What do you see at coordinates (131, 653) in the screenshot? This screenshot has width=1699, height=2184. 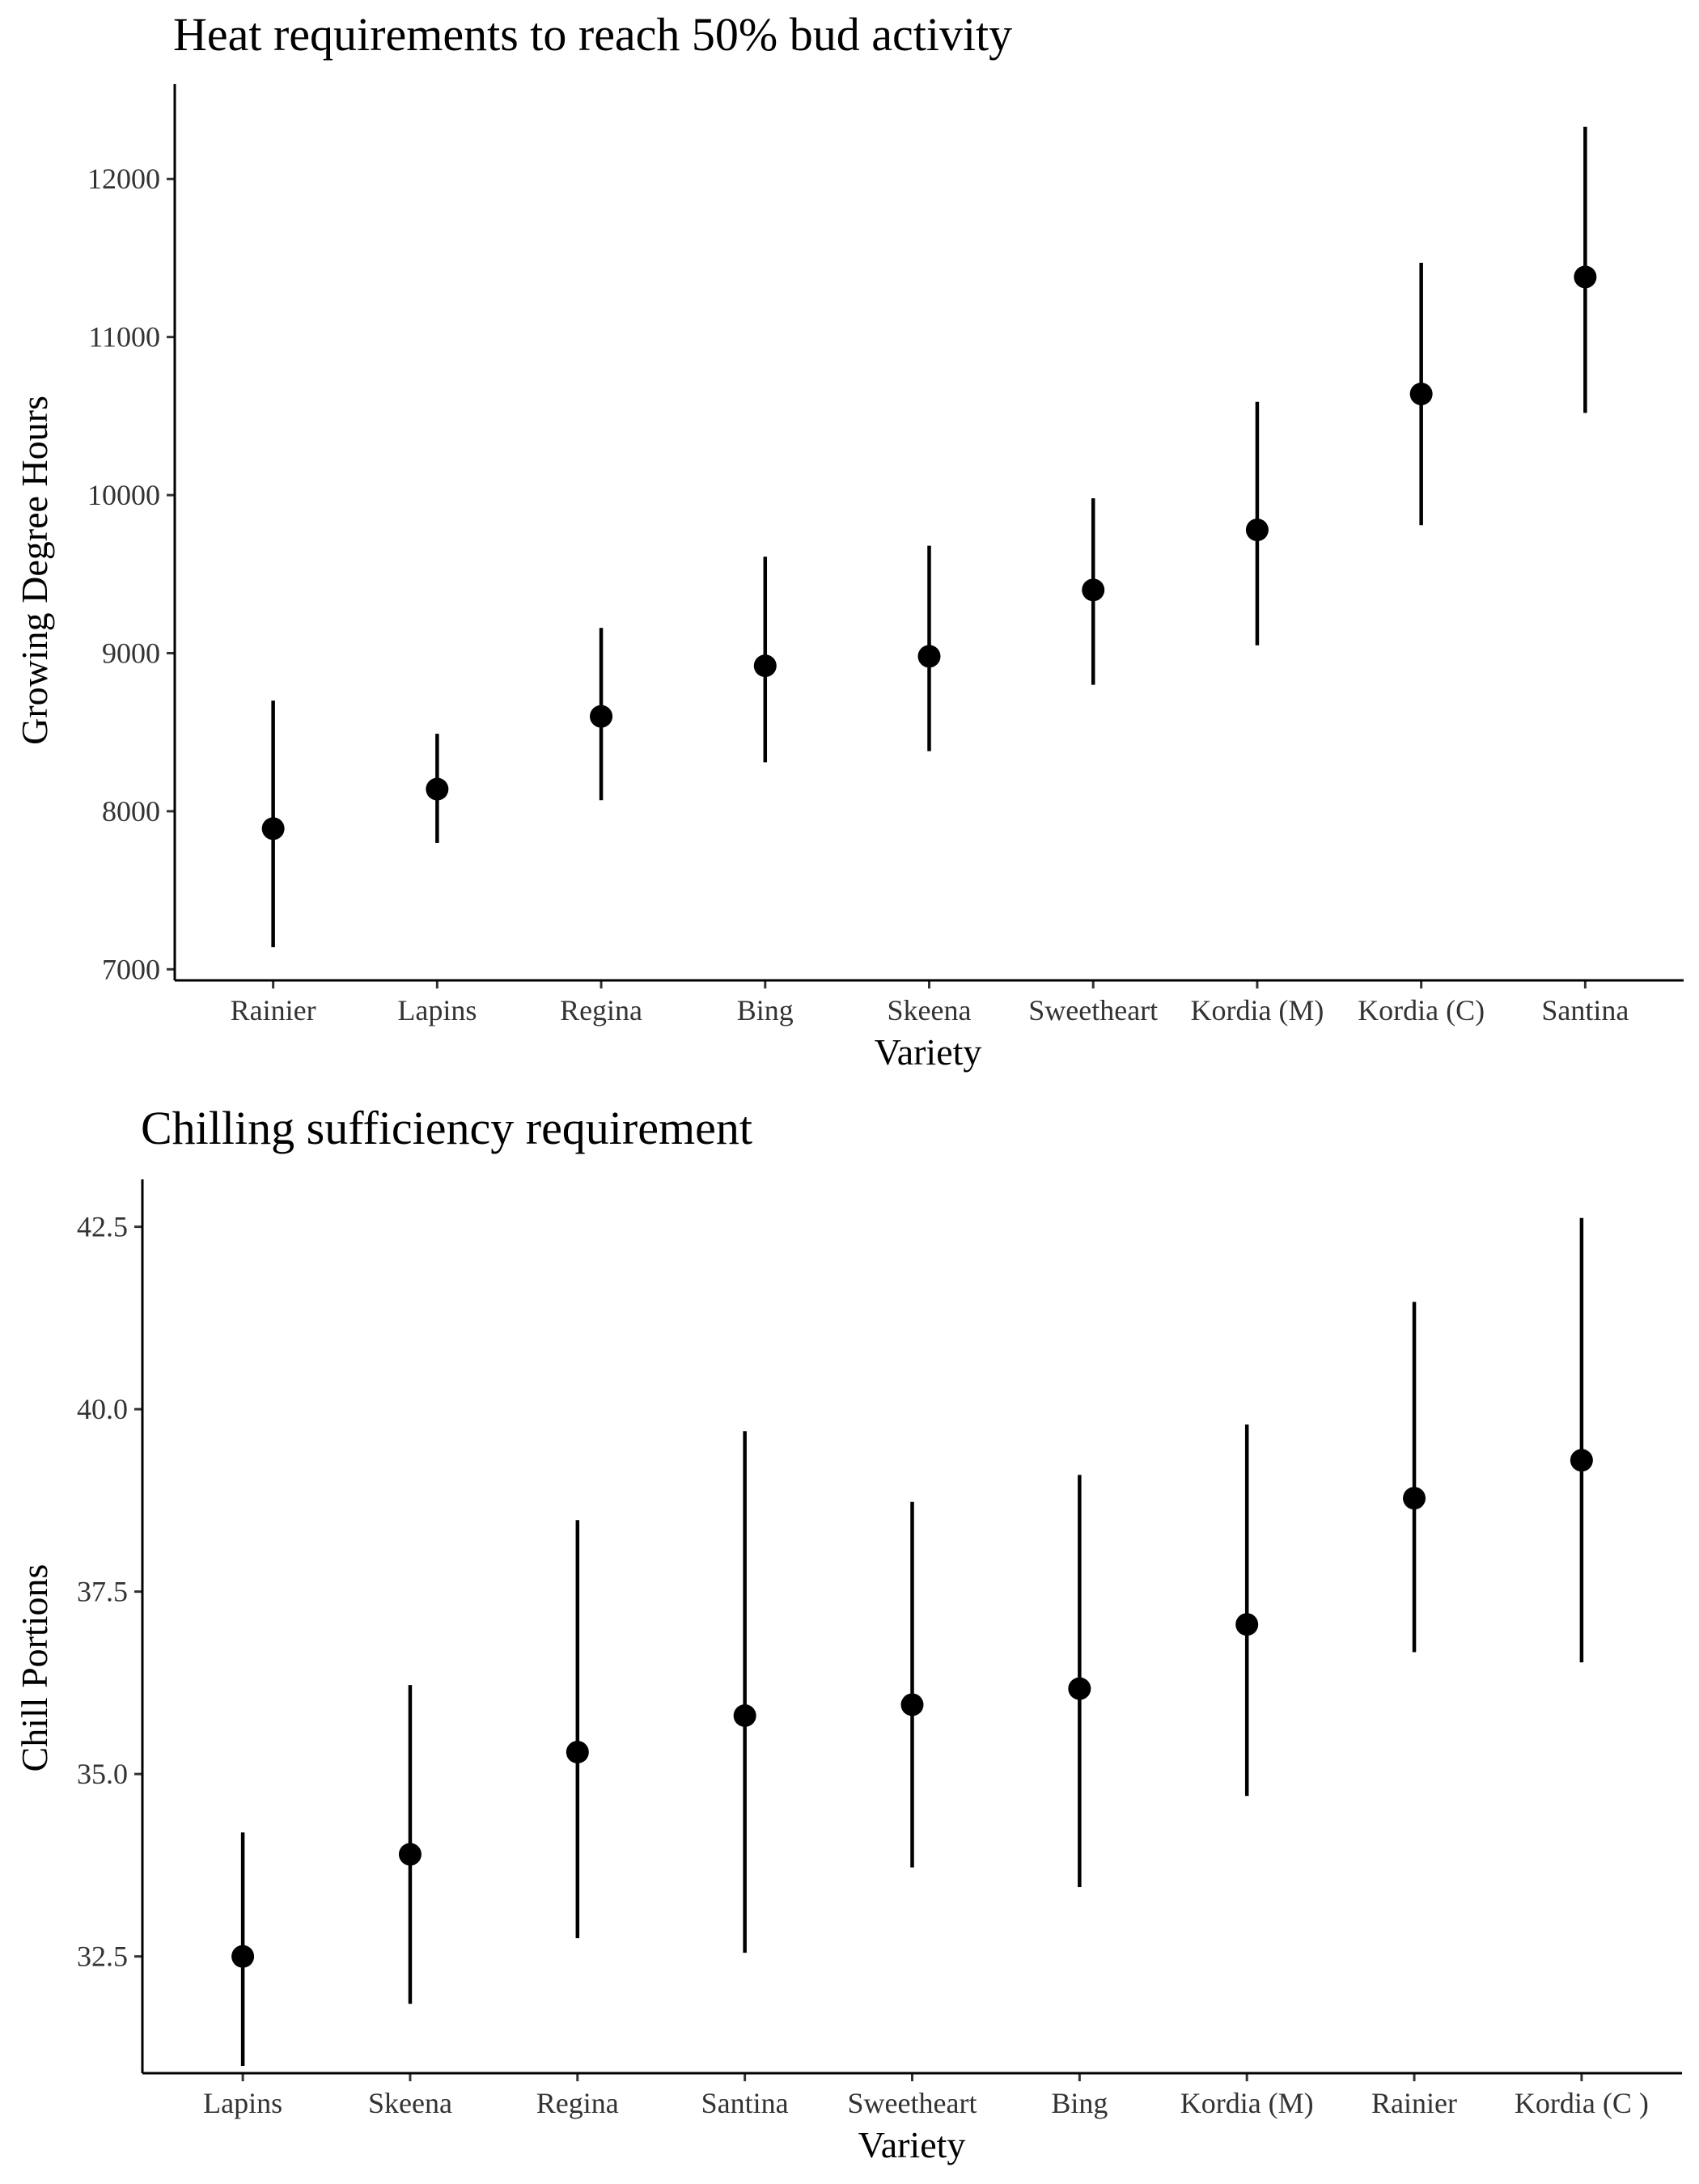 I see `y-tick-label: 9000` at bounding box center [131, 653].